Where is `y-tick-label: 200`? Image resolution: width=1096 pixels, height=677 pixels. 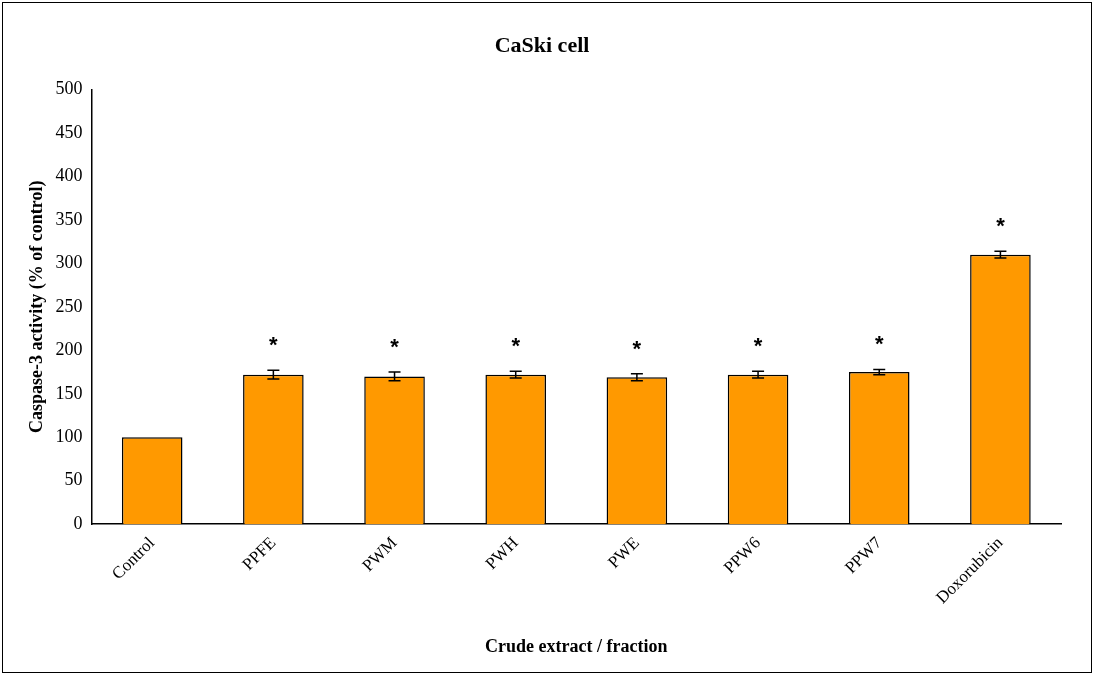
y-tick-label: 200 is located at coordinates (69, 349).